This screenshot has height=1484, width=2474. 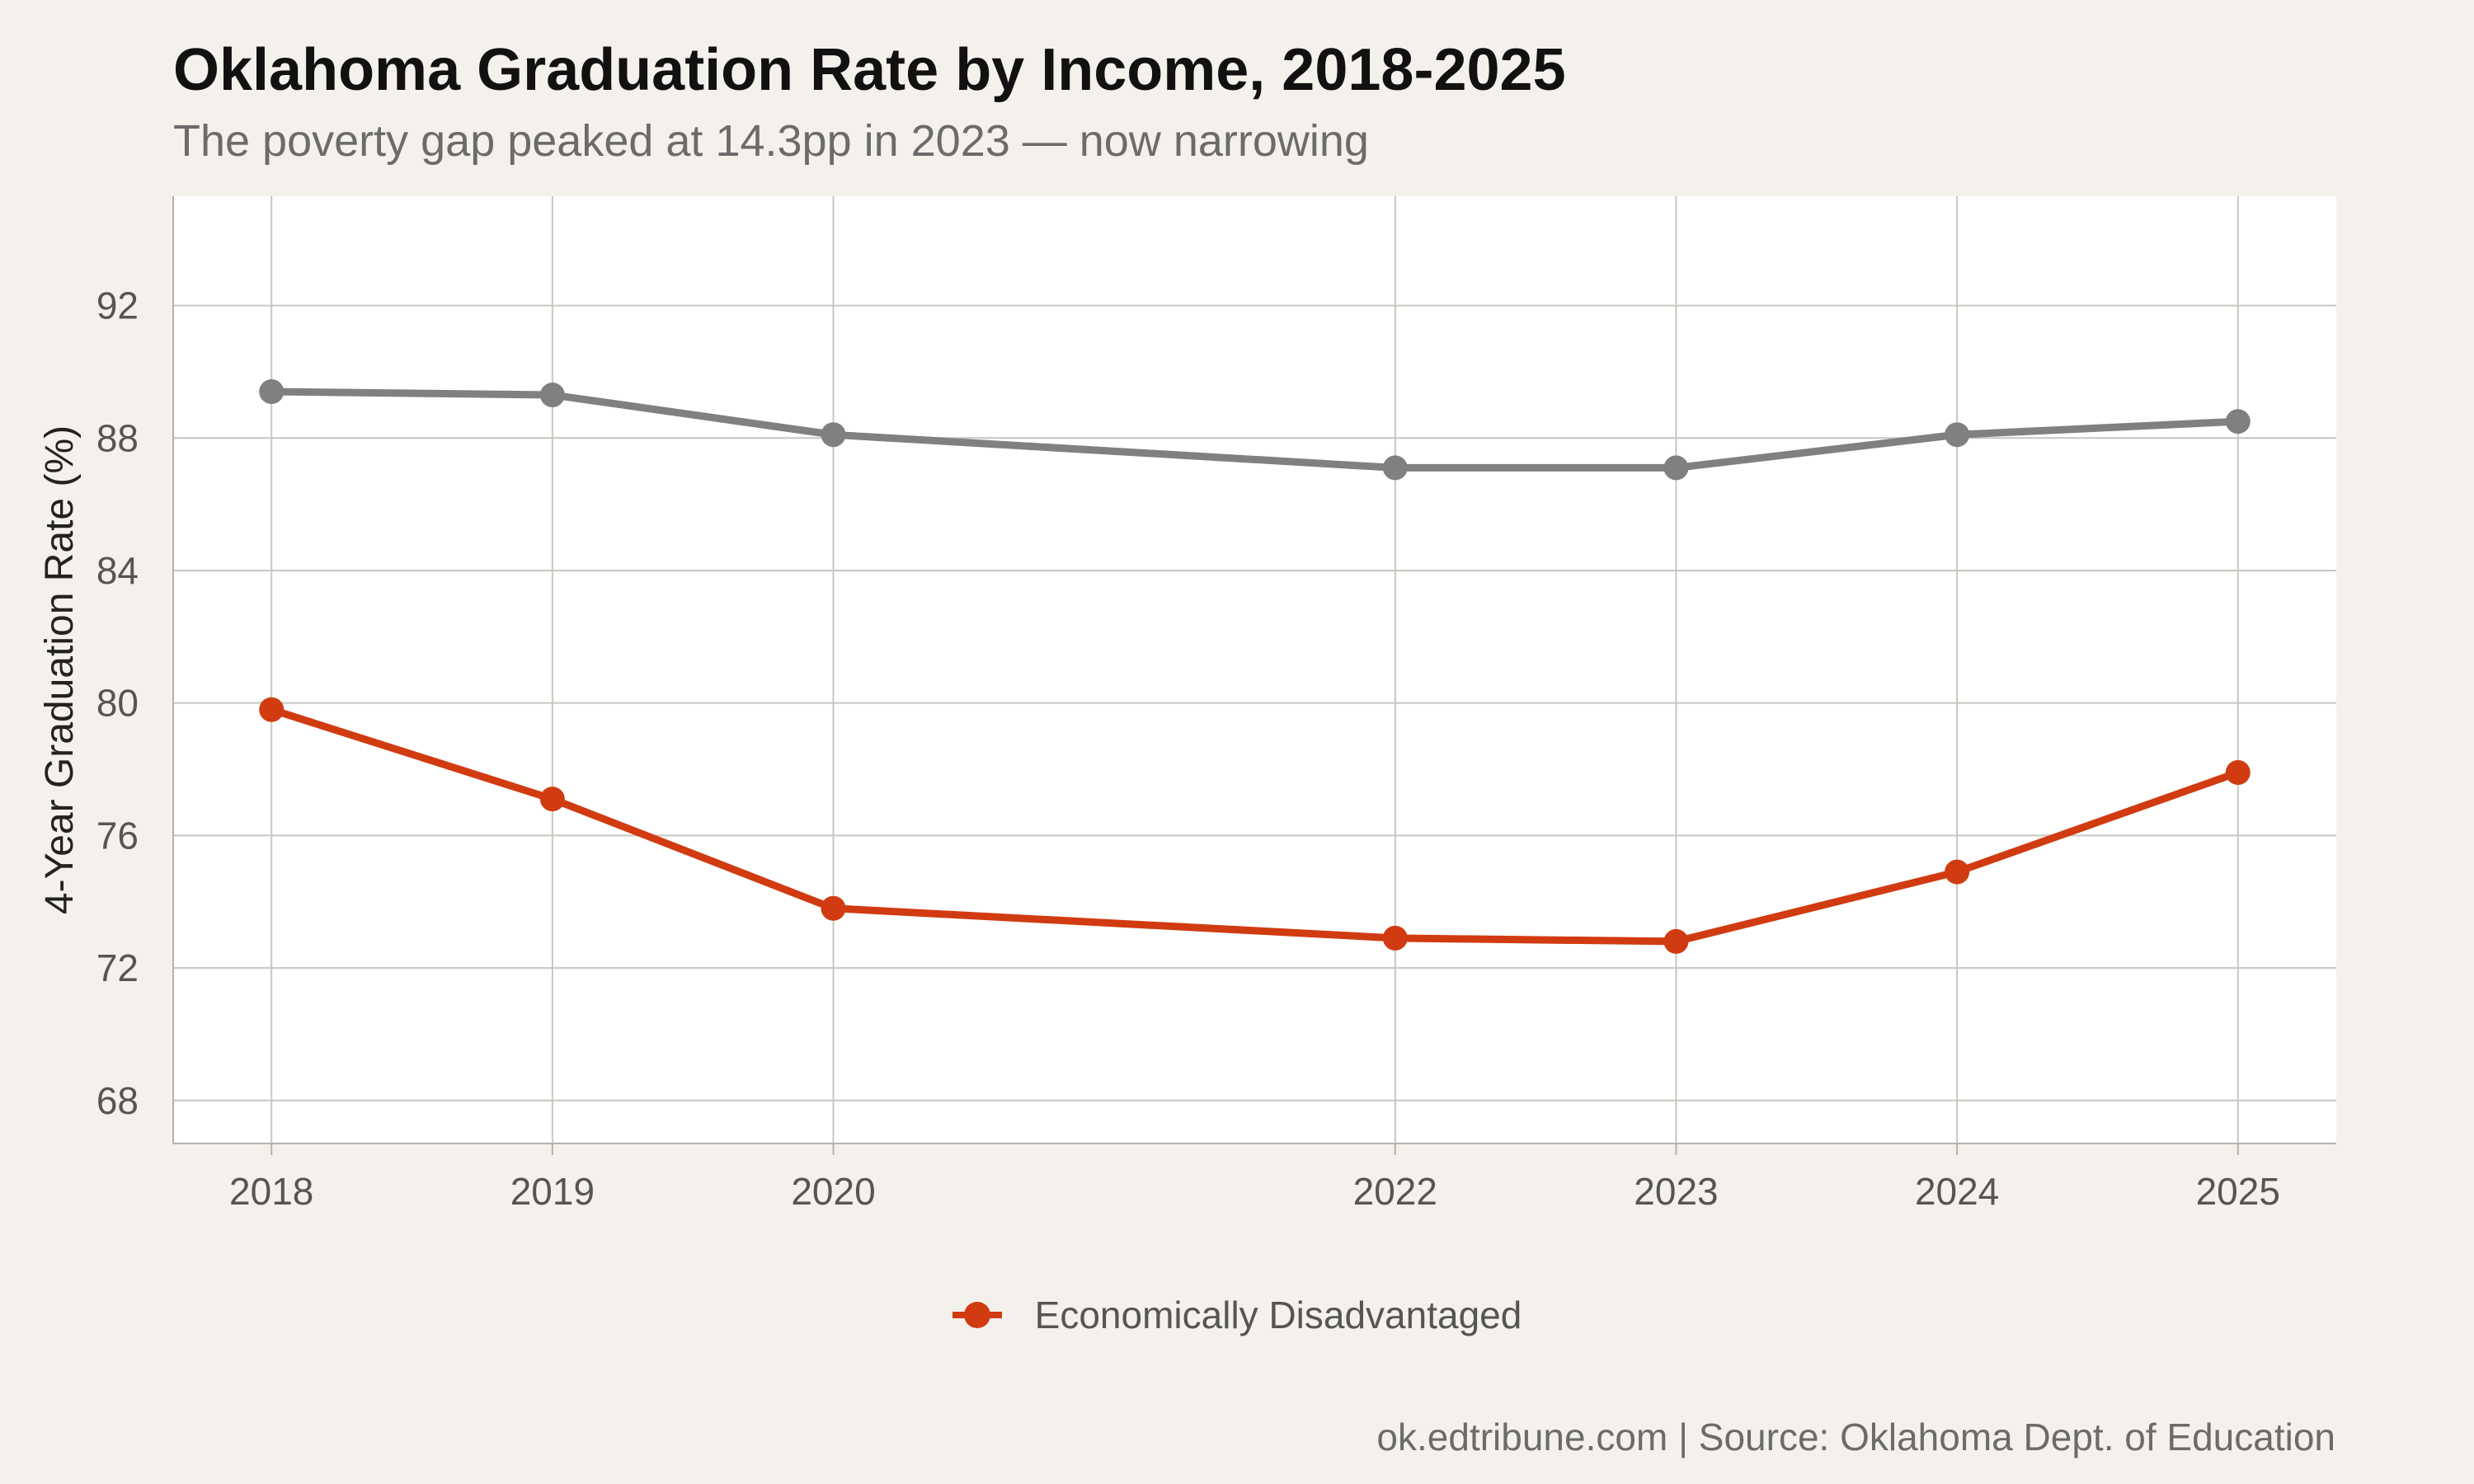 What do you see at coordinates (1676, 1191) in the screenshot?
I see `x-tick-label: 2023` at bounding box center [1676, 1191].